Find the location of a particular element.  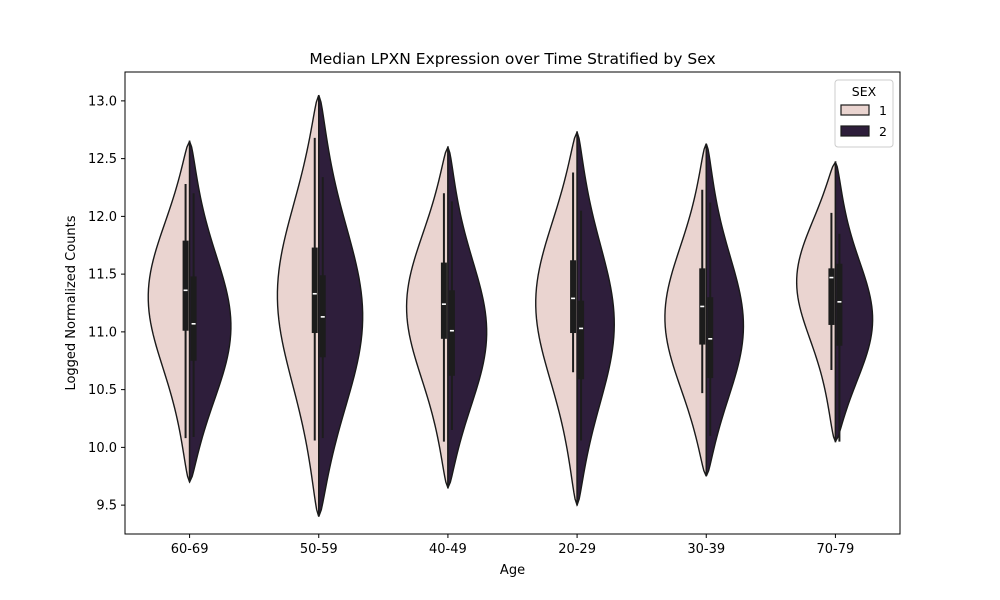

x-tick-label: 30-39 is located at coordinates (706, 549).